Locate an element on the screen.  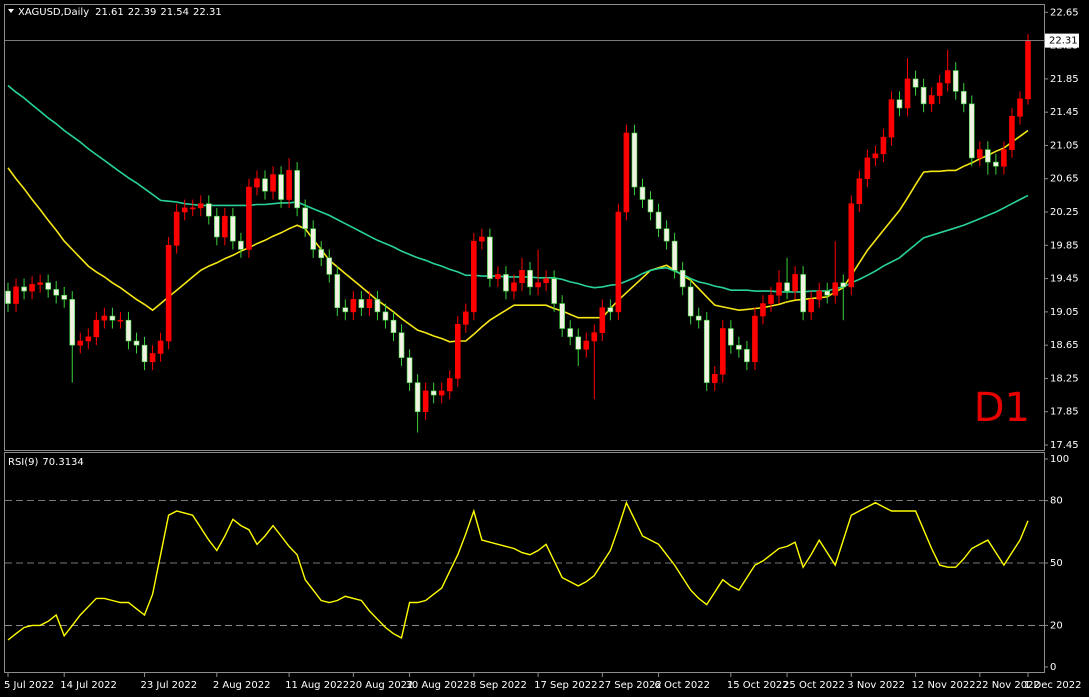
y-tick-label: 21.05 is located at coordinates (1064, 145).